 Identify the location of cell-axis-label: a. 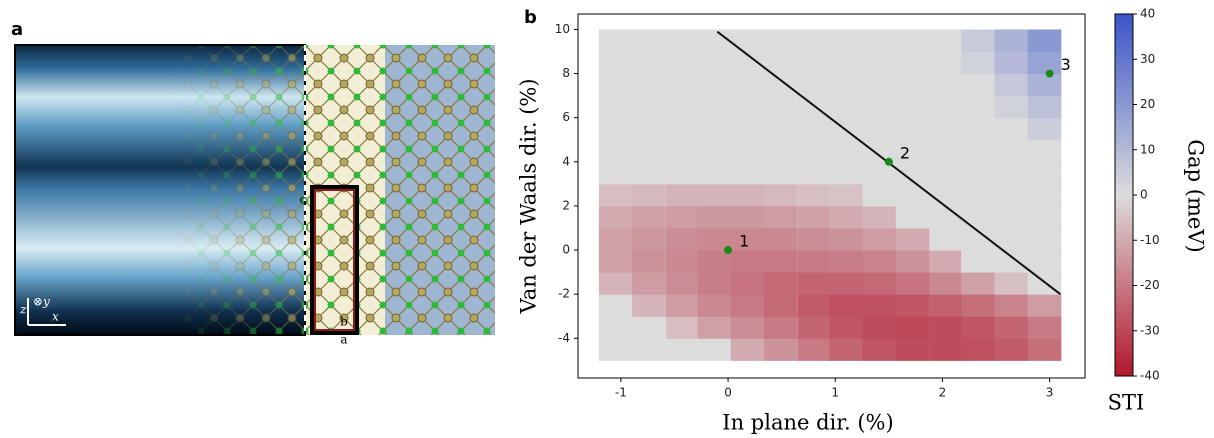
(343, 340).